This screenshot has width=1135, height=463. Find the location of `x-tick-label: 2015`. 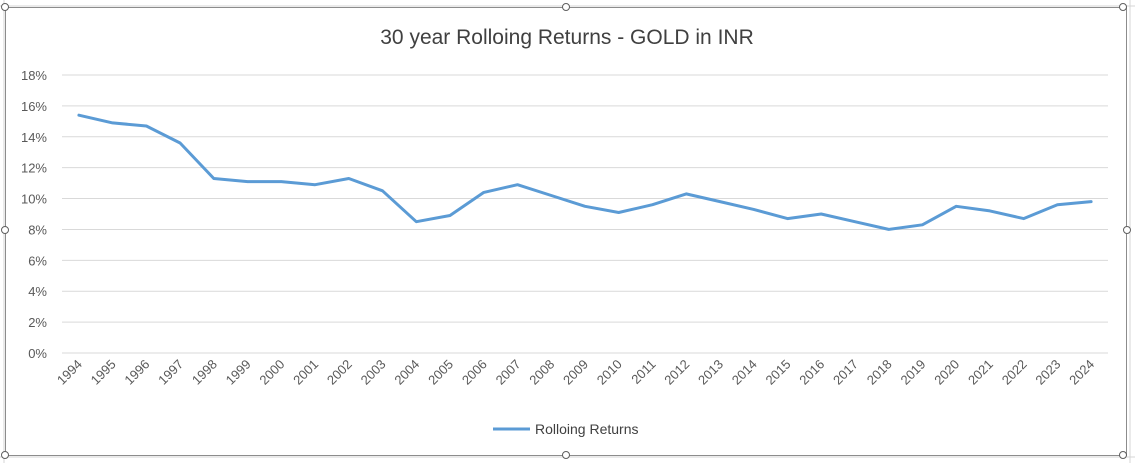

x-tick-label: 2015 is located at coordinates (778, 372).